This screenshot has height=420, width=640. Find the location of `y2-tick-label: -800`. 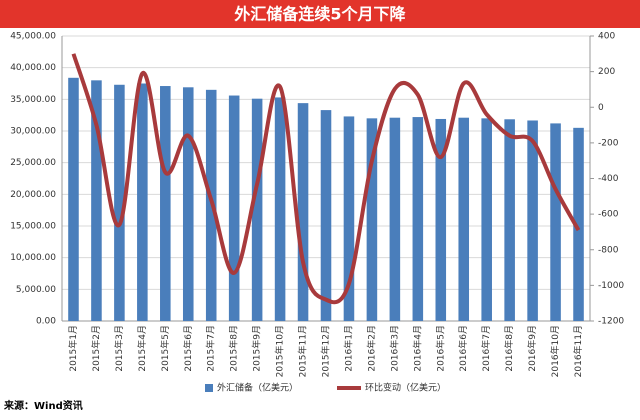

y2-tick-label: -800 is located at coordinates (608, 250).